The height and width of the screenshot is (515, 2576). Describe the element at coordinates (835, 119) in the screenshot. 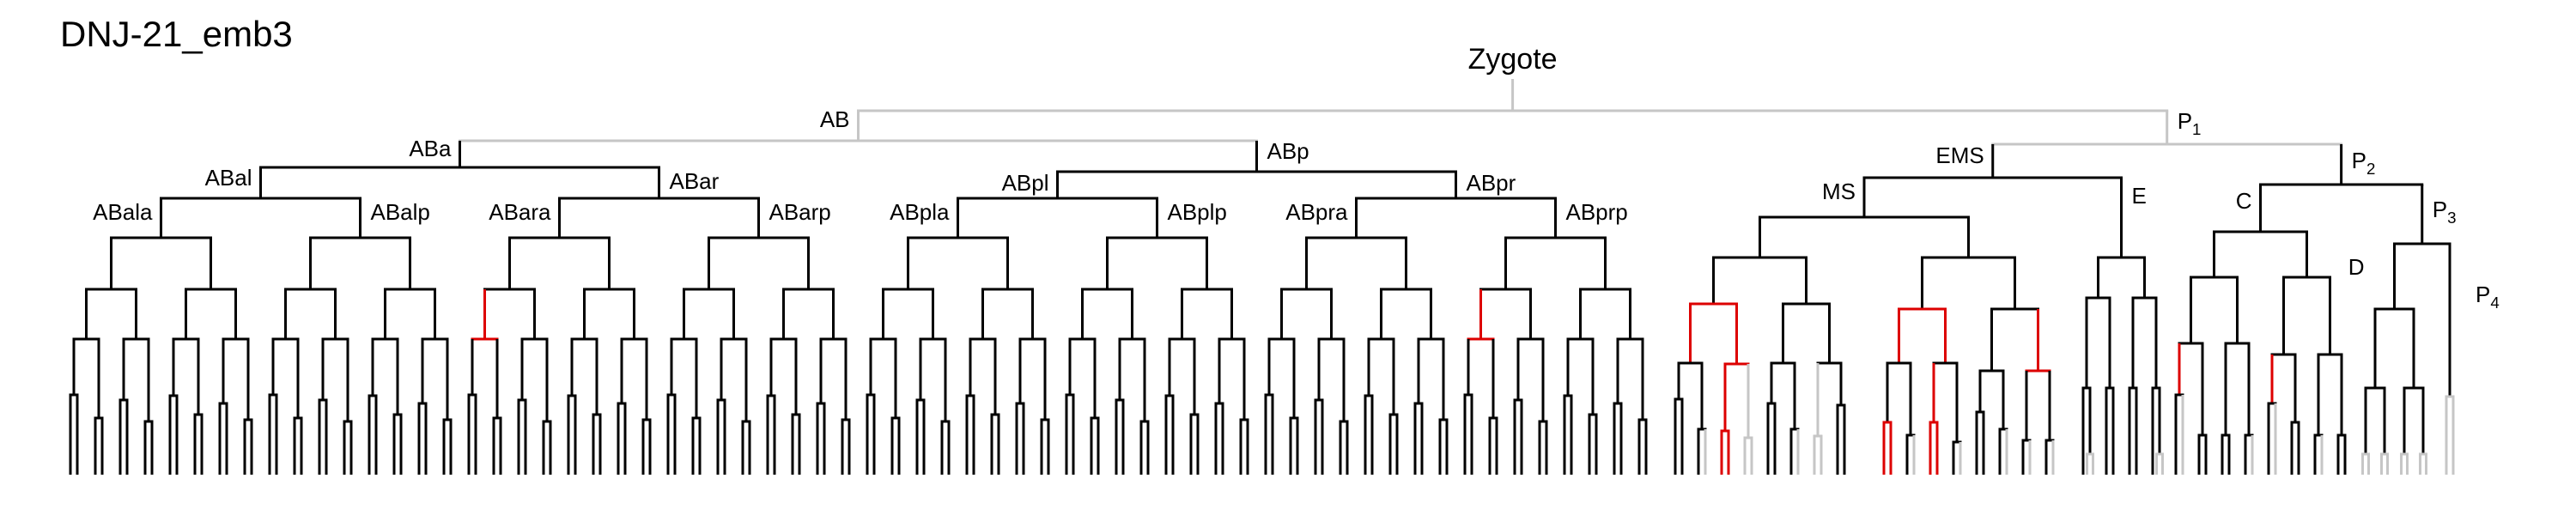

I see `label-AB: AB` at that location.